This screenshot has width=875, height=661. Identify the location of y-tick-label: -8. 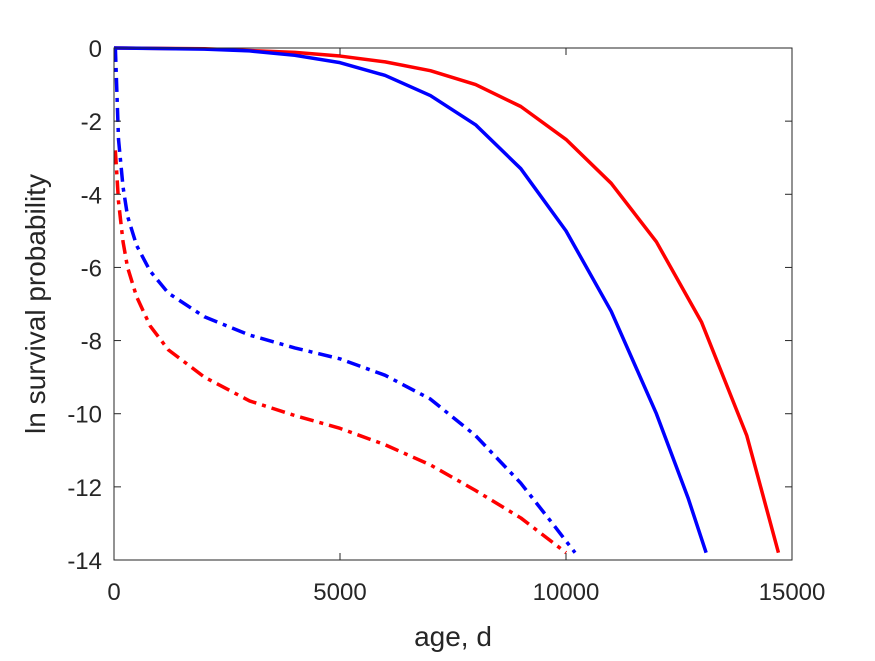
(91, 342).